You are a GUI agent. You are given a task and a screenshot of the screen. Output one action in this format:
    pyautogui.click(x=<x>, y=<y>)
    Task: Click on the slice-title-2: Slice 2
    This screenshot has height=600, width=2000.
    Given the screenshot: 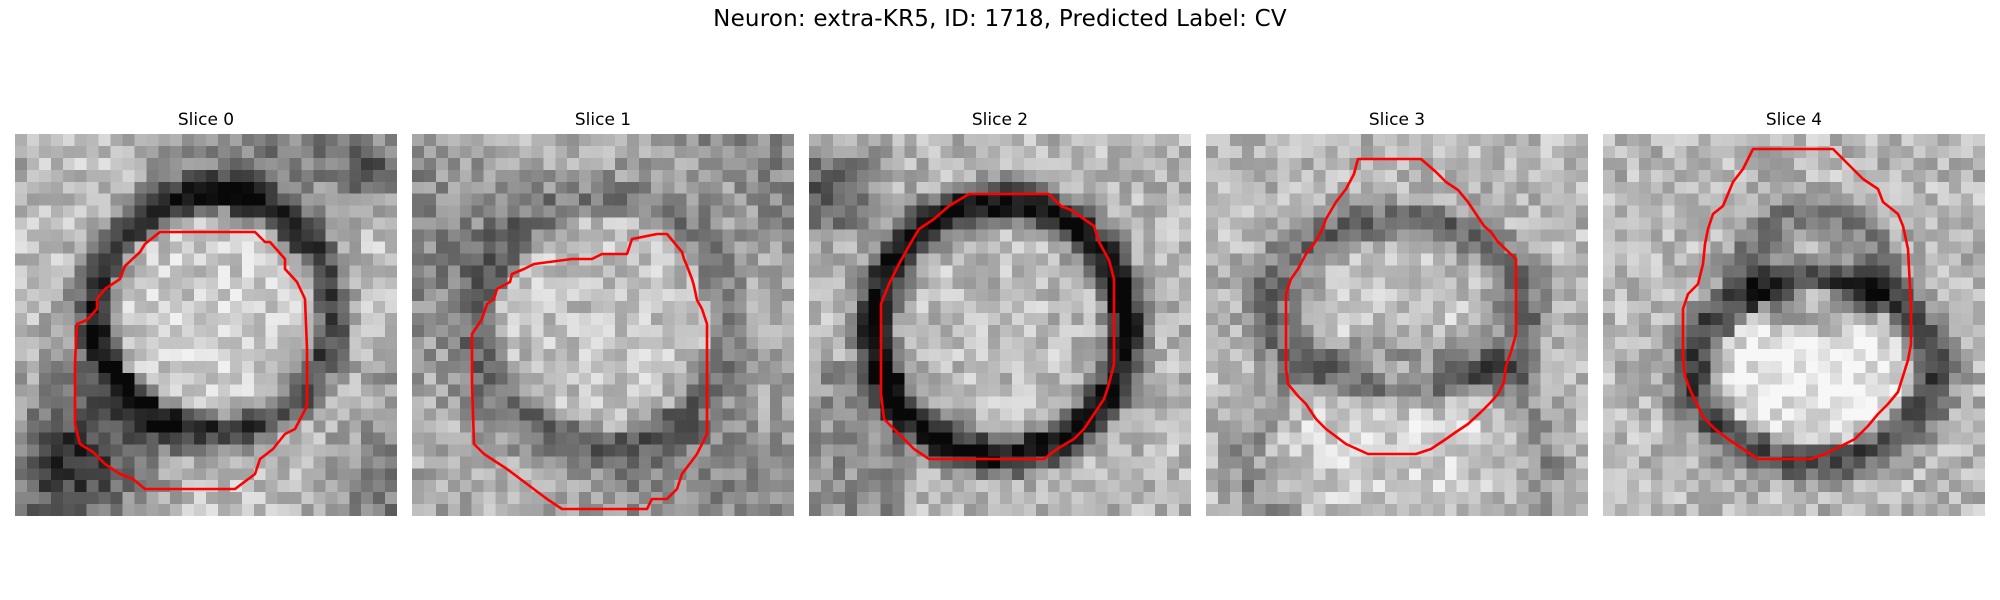 What is the action you would take?
    pyautogui.click(x=1000, y=120)
    